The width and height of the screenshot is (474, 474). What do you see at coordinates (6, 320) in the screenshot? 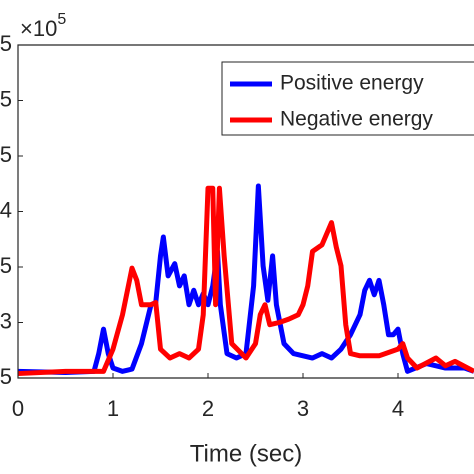
I see `y-tick-label: 3` at bounding box center [6, 320].